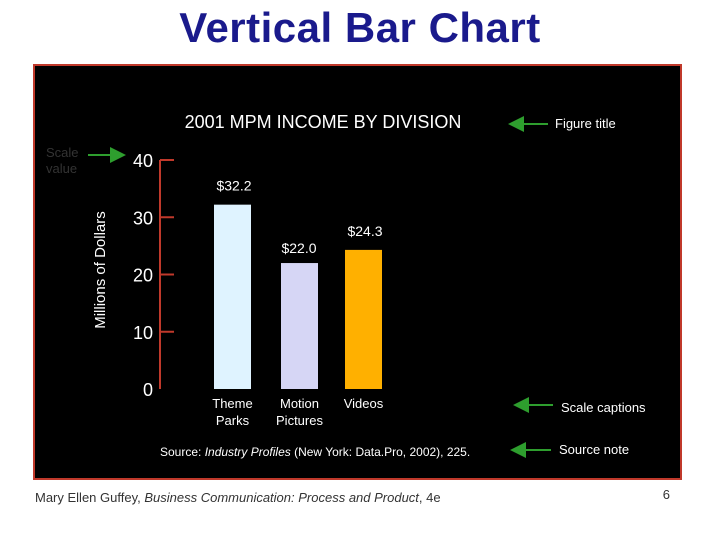  What do you see at coordinates (62, 152) in the screenshot?
I see `scale-value-annotation-line1: Scale` at bounding box center [62, 152].